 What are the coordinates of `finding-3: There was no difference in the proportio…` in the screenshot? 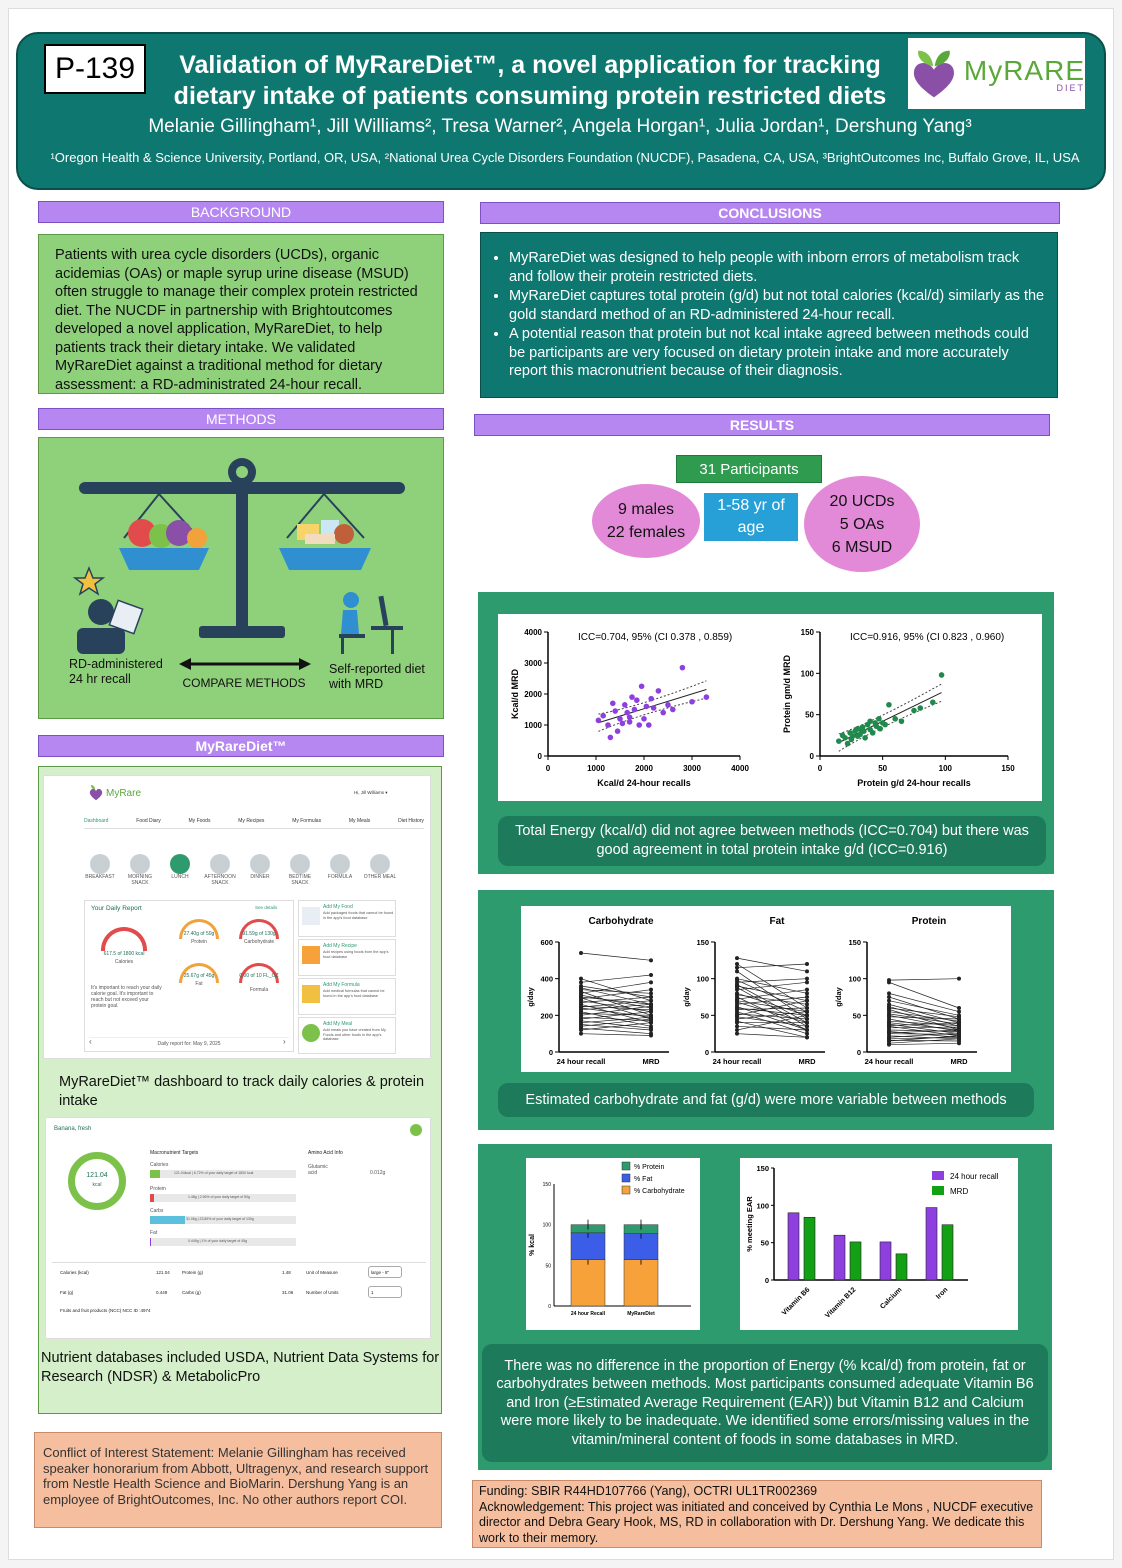 It's located at (765, 1403).